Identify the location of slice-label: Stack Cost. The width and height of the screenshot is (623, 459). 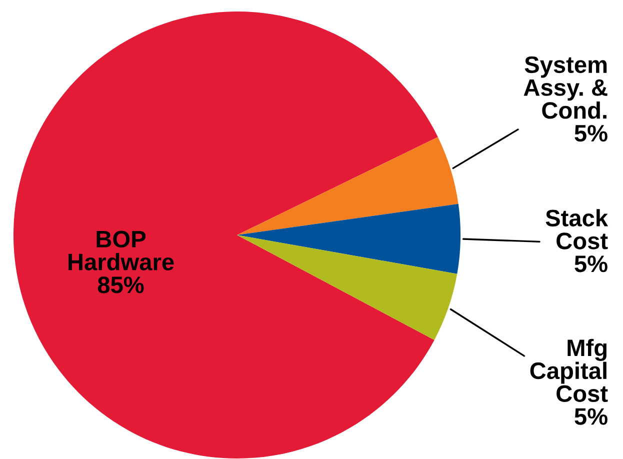
(577, 229).